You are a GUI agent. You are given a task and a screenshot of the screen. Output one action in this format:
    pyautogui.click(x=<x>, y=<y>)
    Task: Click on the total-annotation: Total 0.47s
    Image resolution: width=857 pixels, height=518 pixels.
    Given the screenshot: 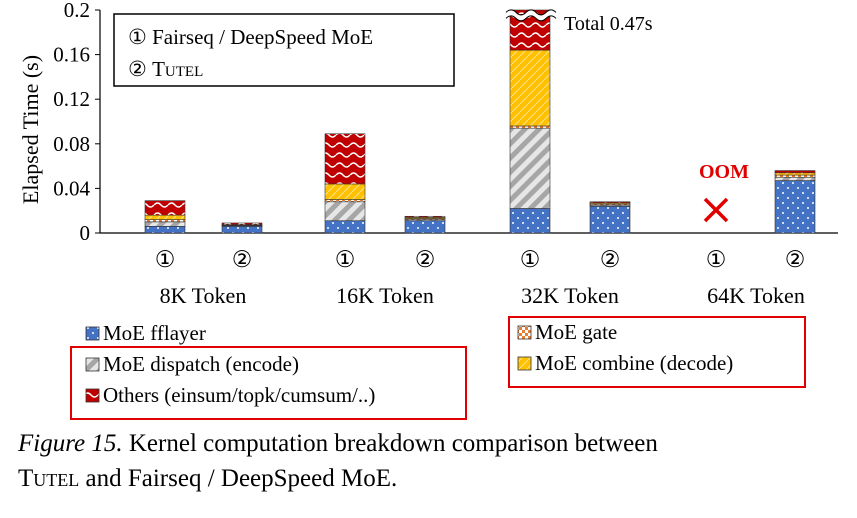 What is the action you would take?
    pyautogui.click(x=608, y=24)
    